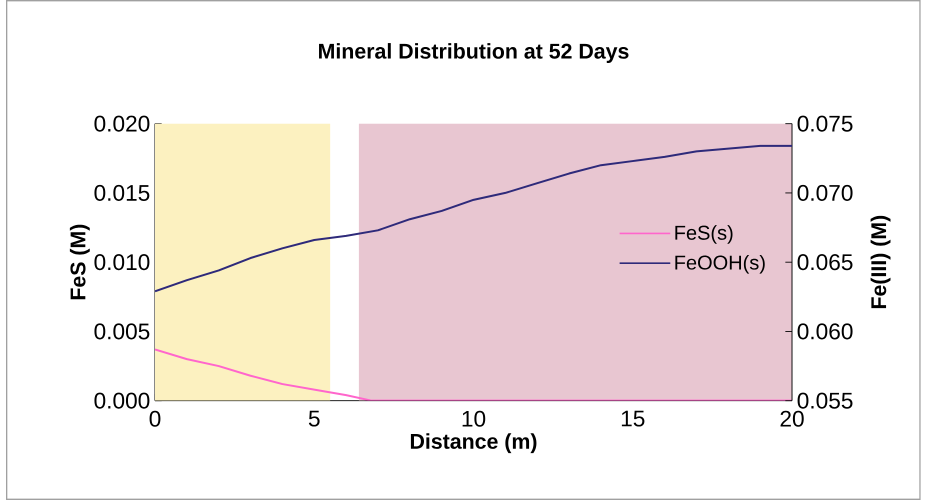 The image size is (928, 500). Describe the element at coordinates (825, 400) in the screenshot. I see `y2-tick-label: 0.055` at that location.